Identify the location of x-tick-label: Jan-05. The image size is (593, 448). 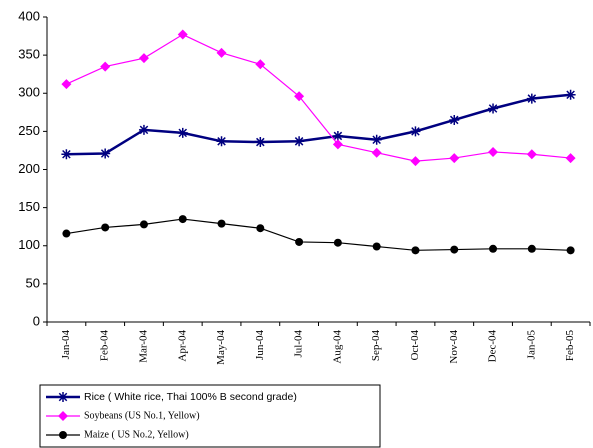
(531, 345).